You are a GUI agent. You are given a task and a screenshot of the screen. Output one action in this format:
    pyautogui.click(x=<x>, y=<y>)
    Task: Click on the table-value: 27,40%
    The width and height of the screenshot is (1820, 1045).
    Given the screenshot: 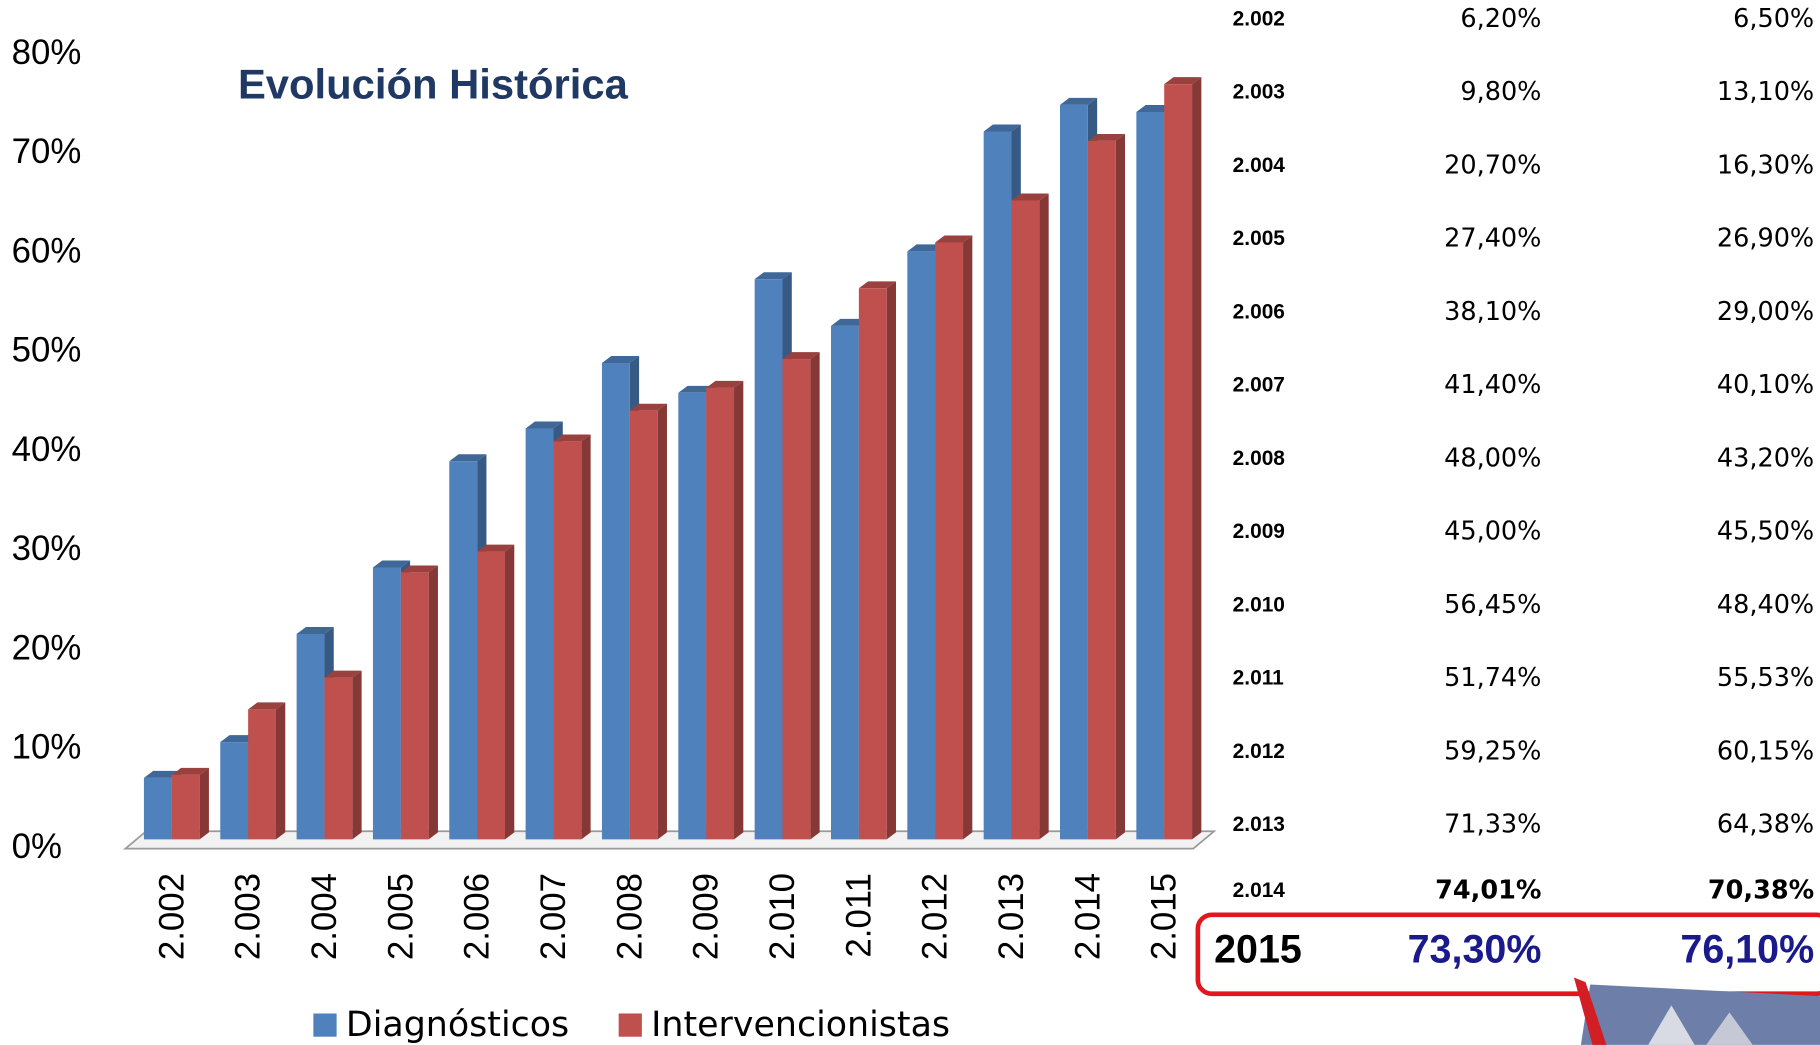 What is the action you would take?
    pyautogui.click(x=1492, y=239)
    